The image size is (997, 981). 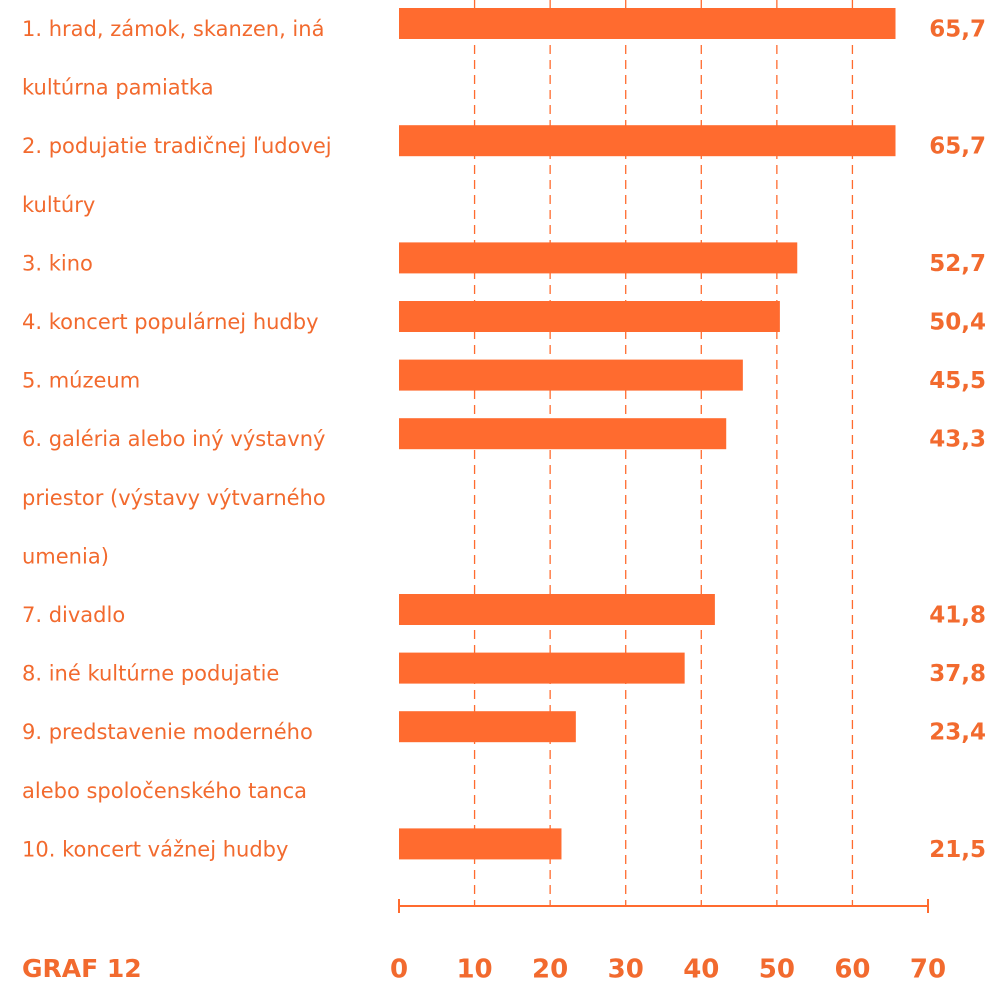 What do you see at coordinates (164, 791) in the screenshot?
I see `category-label: alebo spoločenského tanca` at bounding box center [164, 791].